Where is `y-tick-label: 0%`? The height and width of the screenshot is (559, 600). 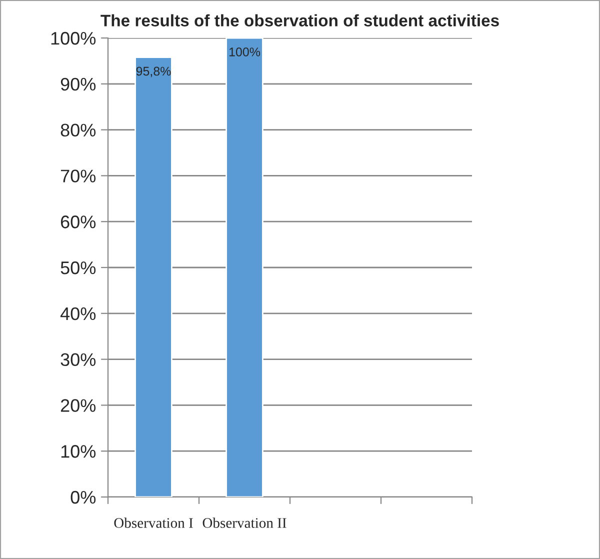
y-tick-label: 0% is located at coordinates (83, 497).